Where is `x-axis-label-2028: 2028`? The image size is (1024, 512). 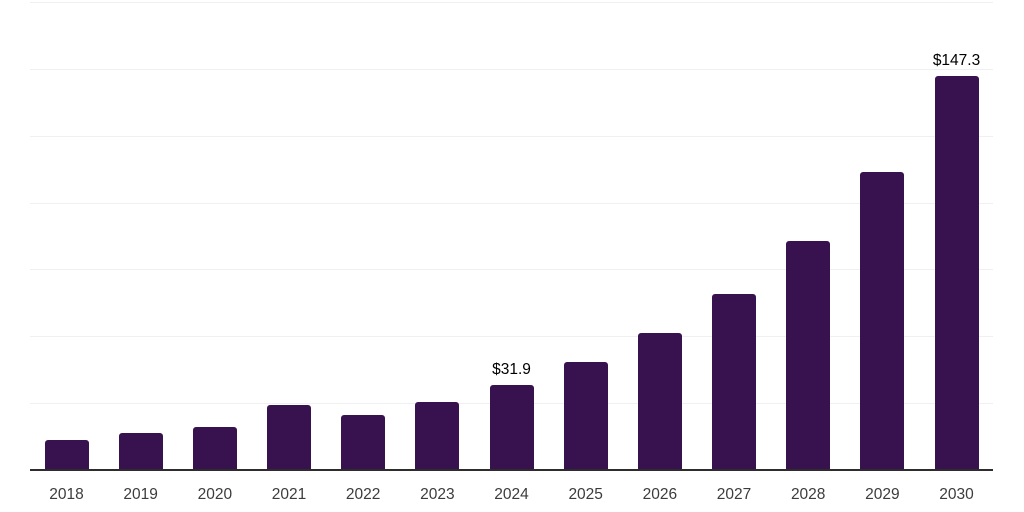
x-axis-label-2028: 2028 is located at coordinates (808, 494).